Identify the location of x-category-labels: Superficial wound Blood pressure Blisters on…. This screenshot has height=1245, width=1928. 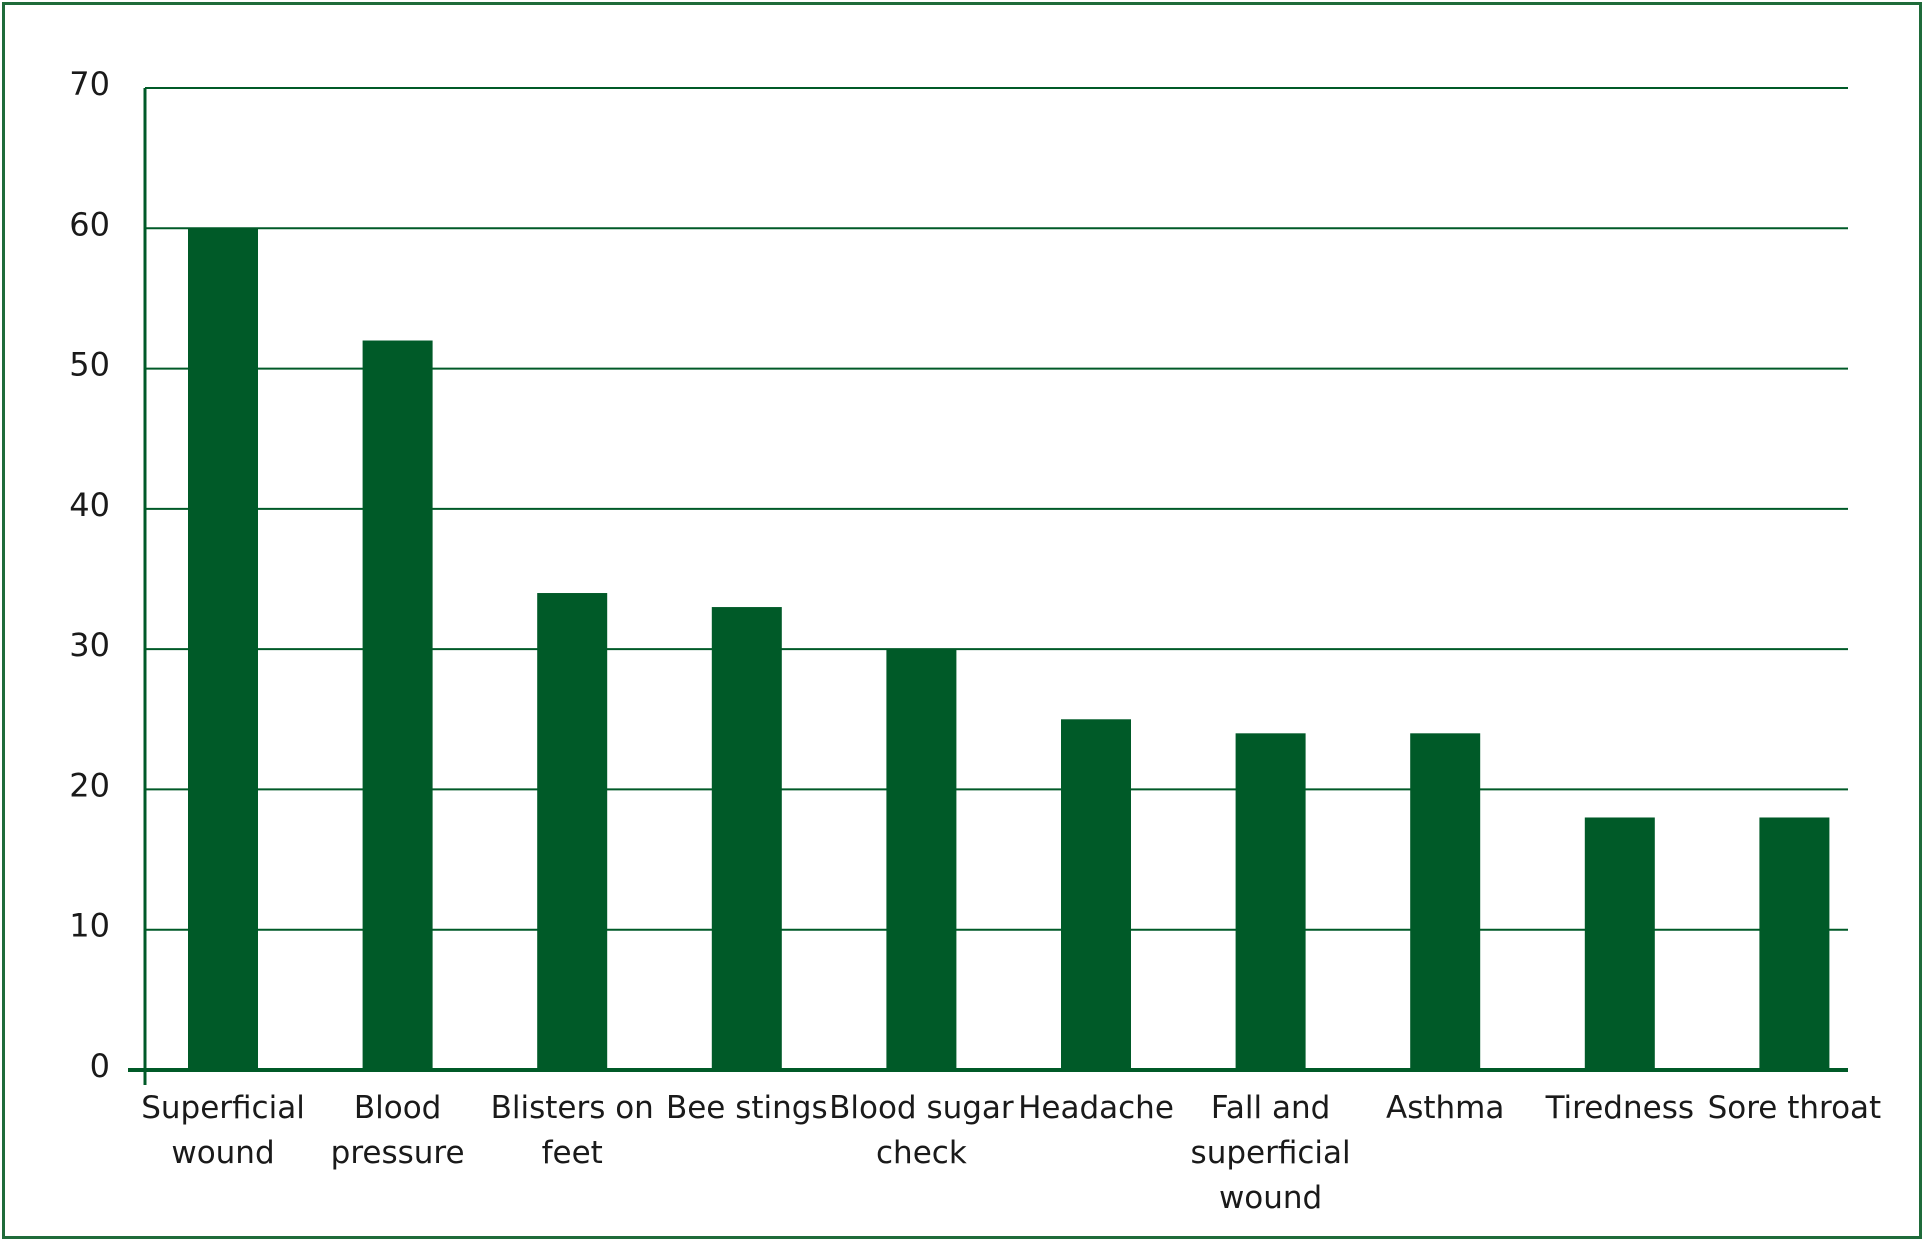
(1011, 1153).